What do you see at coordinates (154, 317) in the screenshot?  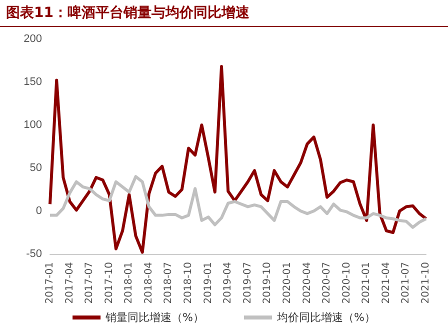 I see `legend-label: 销量同比增速（%）` at bounding box center [154, 317].